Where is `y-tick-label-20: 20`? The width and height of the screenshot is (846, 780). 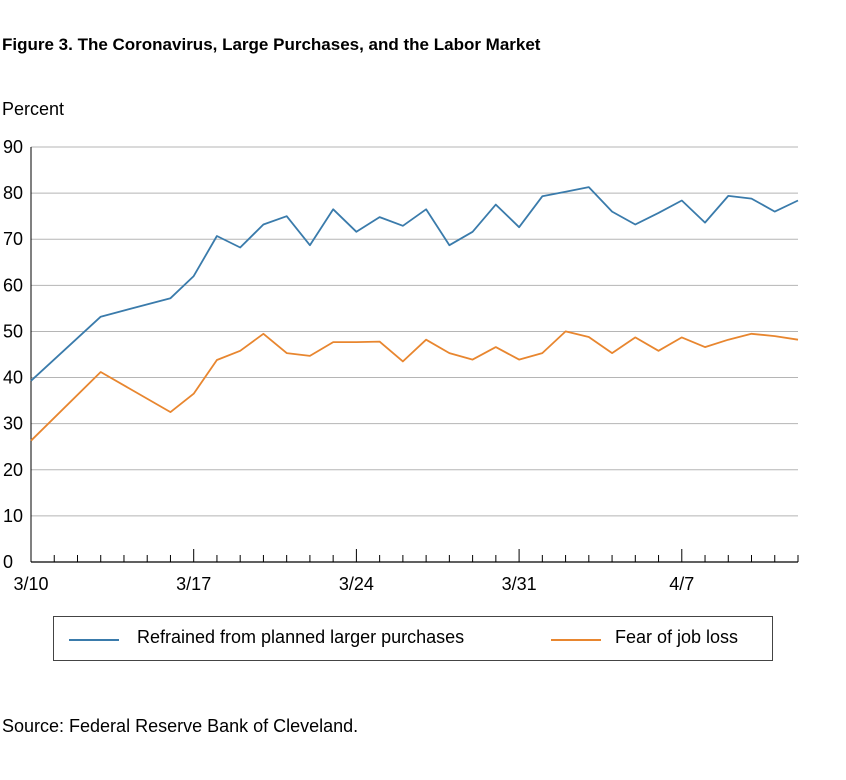 y-tick-label-20: 20 is located at coordinates (13, 470).